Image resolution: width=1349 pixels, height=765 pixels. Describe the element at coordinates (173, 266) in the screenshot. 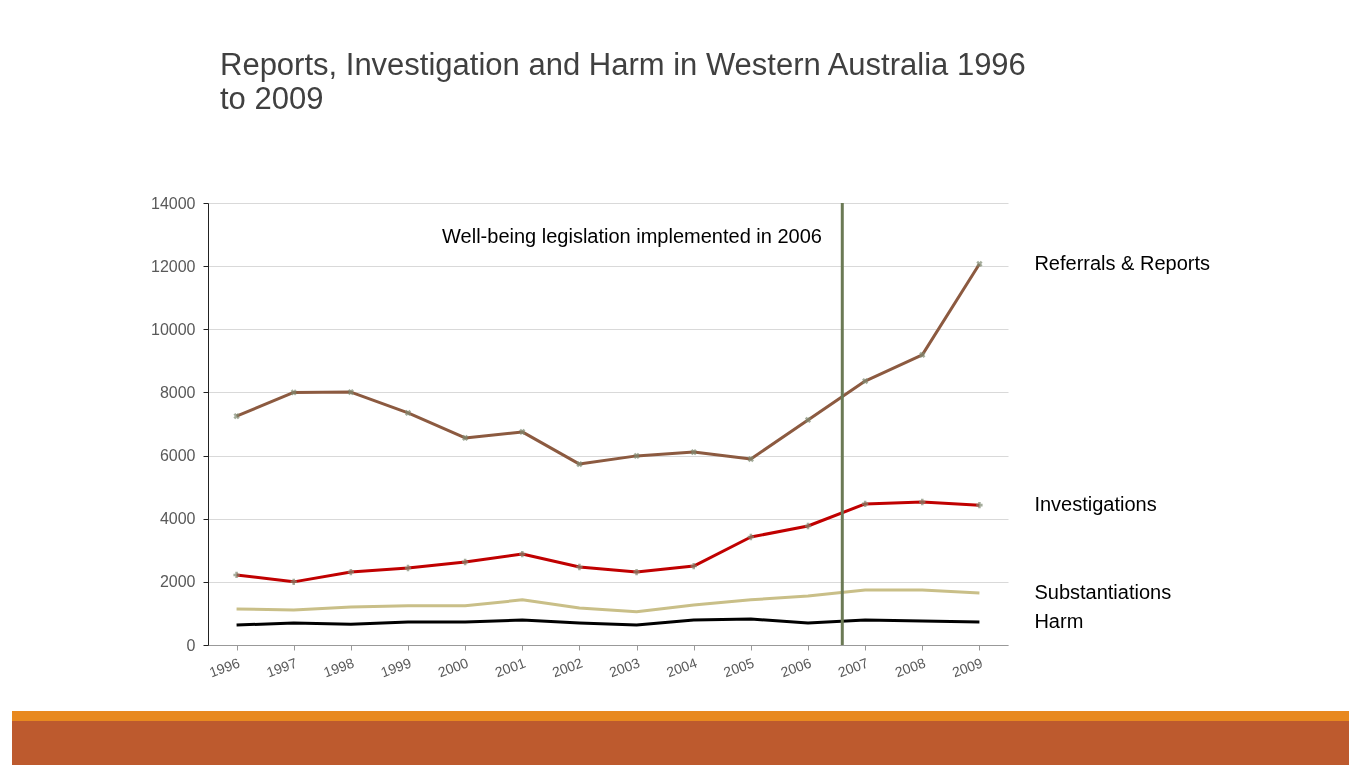

I see `y-tick-label: 12000` at that location.